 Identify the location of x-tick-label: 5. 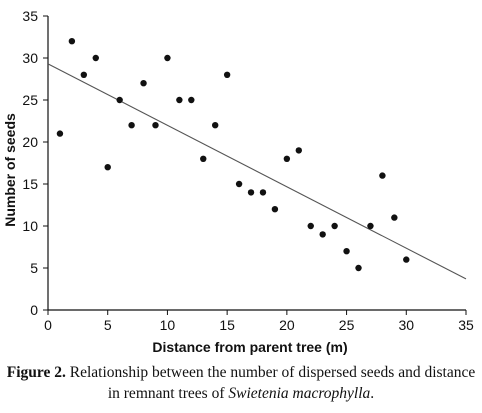
(108, 325).